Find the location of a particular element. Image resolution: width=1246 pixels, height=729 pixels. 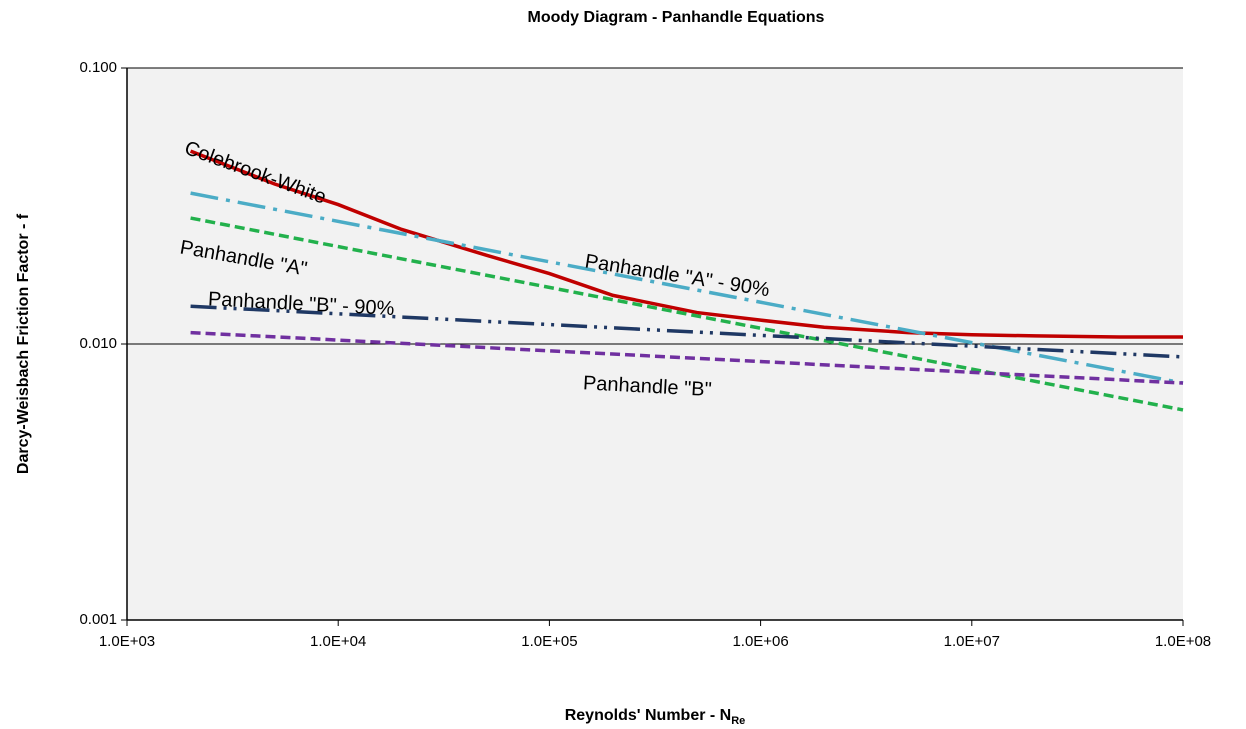

x-tick-label: 1.0E+07 is located at coordinates (972, 641).